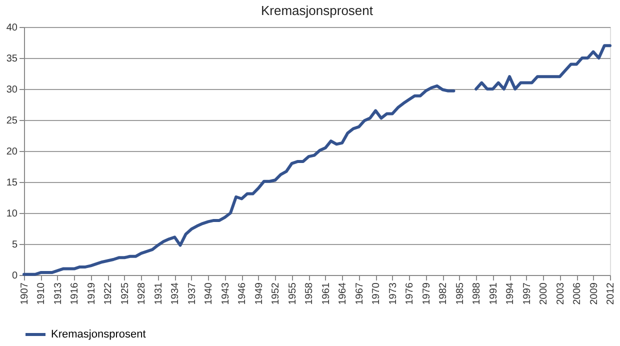 The height and width of the screenshot is (346, 620). Describe the element at coordinates (12, 121) in the screenshot. I see `y-tick-label: 25` at that location.